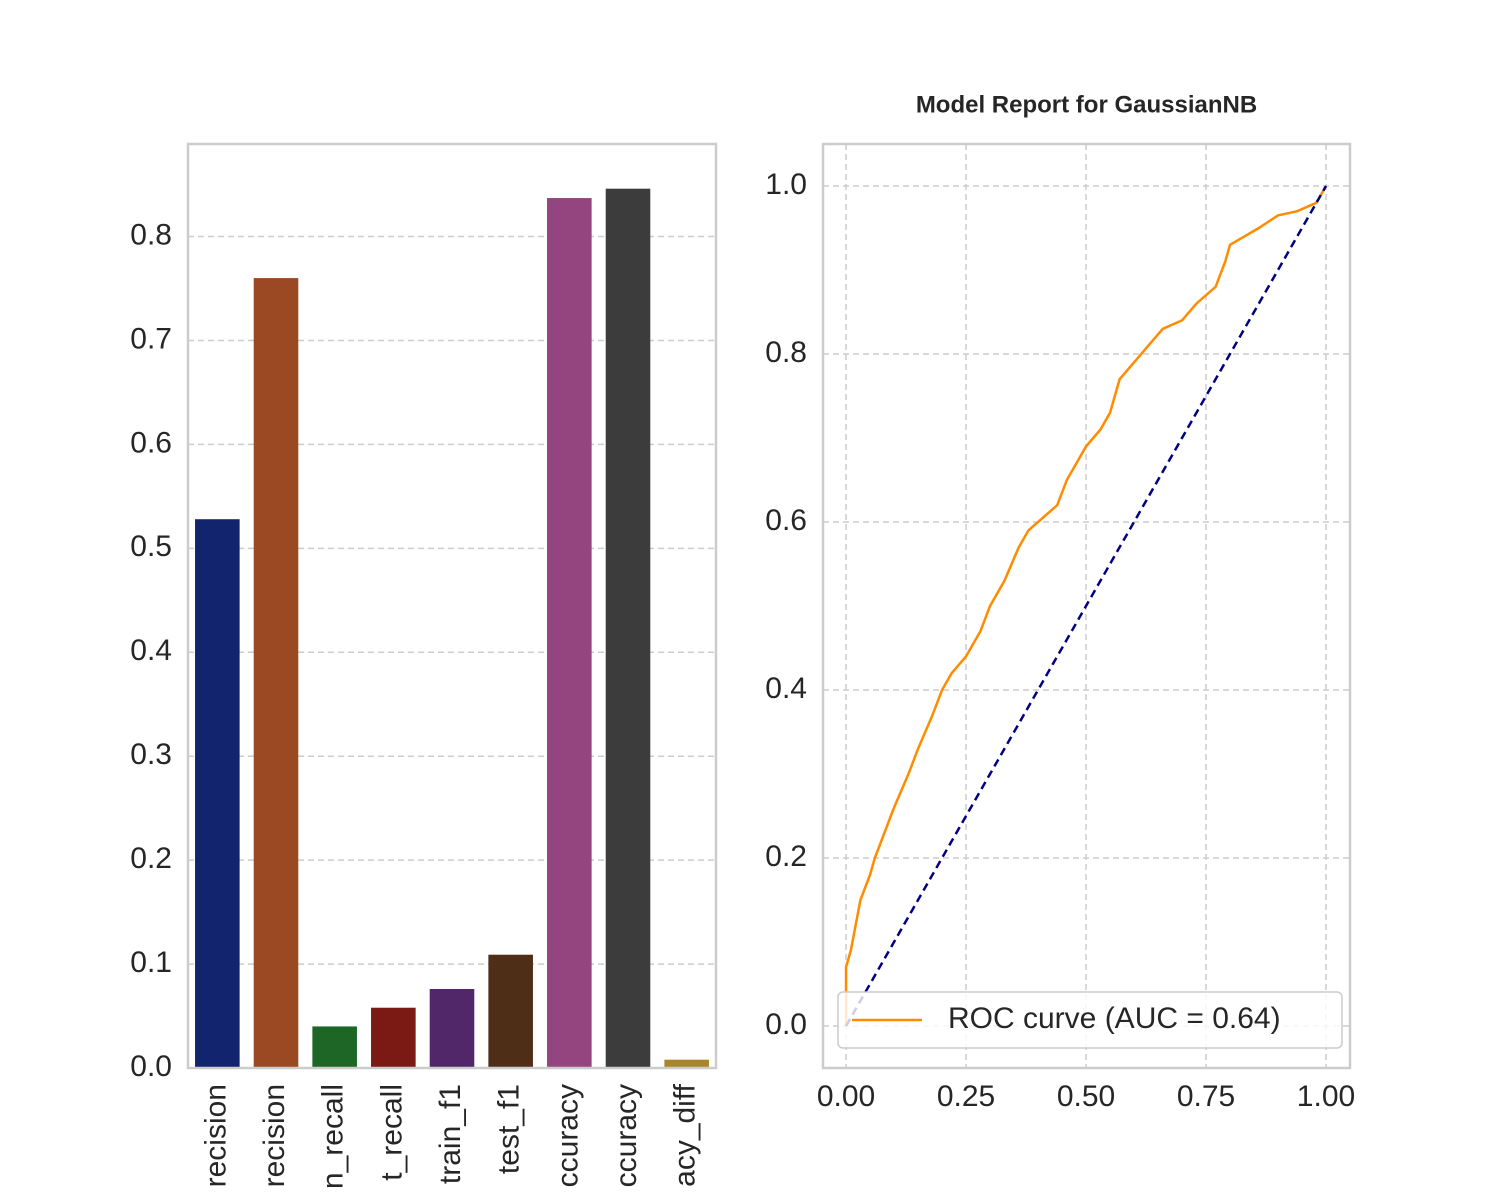 Image resolution: width=1500 pixels, height=1200 pixels. Describe the element at coordinates (333, 1136) in the screenshot. I see `x-tick-label: n_recall` at that location.